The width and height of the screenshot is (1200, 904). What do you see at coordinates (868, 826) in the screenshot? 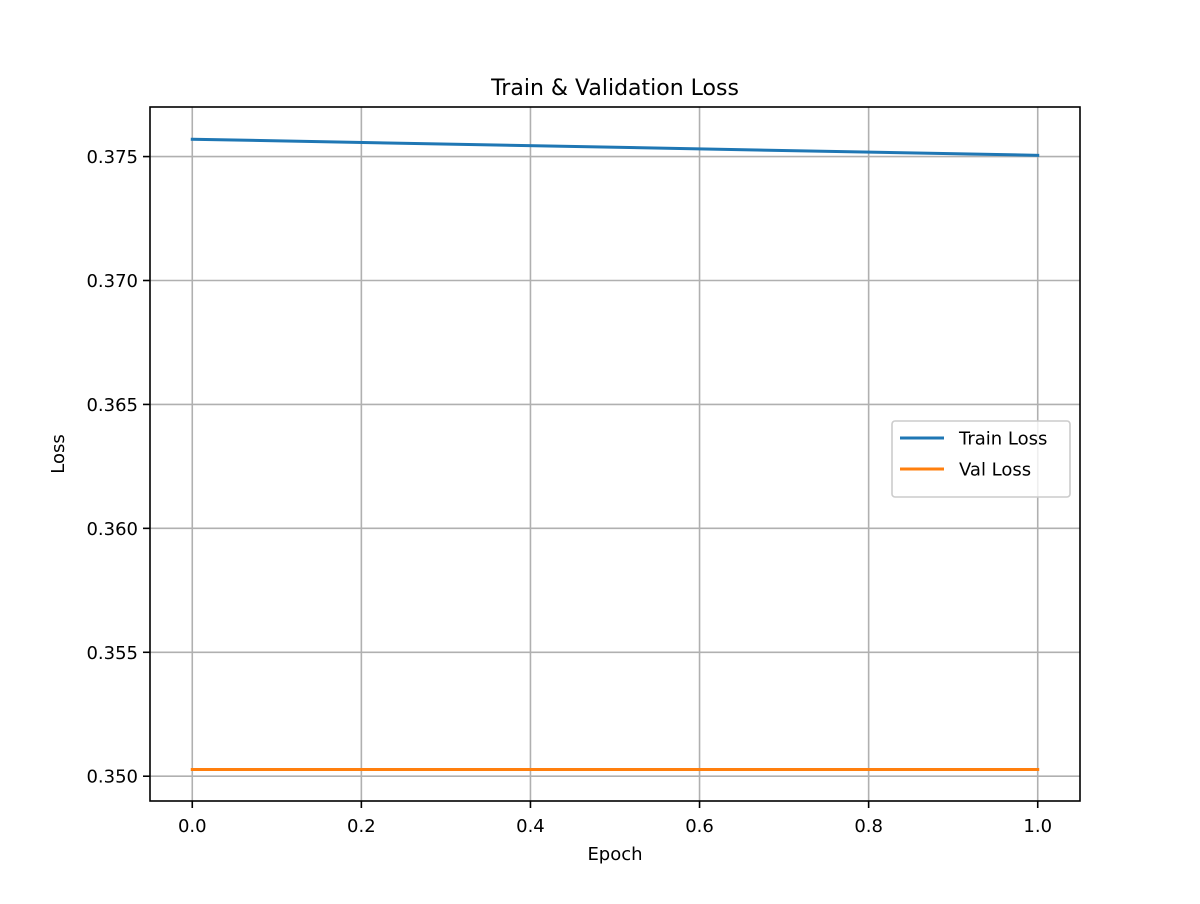
I see `x-tick-label: 0.8` at bounding box center [868, 826].